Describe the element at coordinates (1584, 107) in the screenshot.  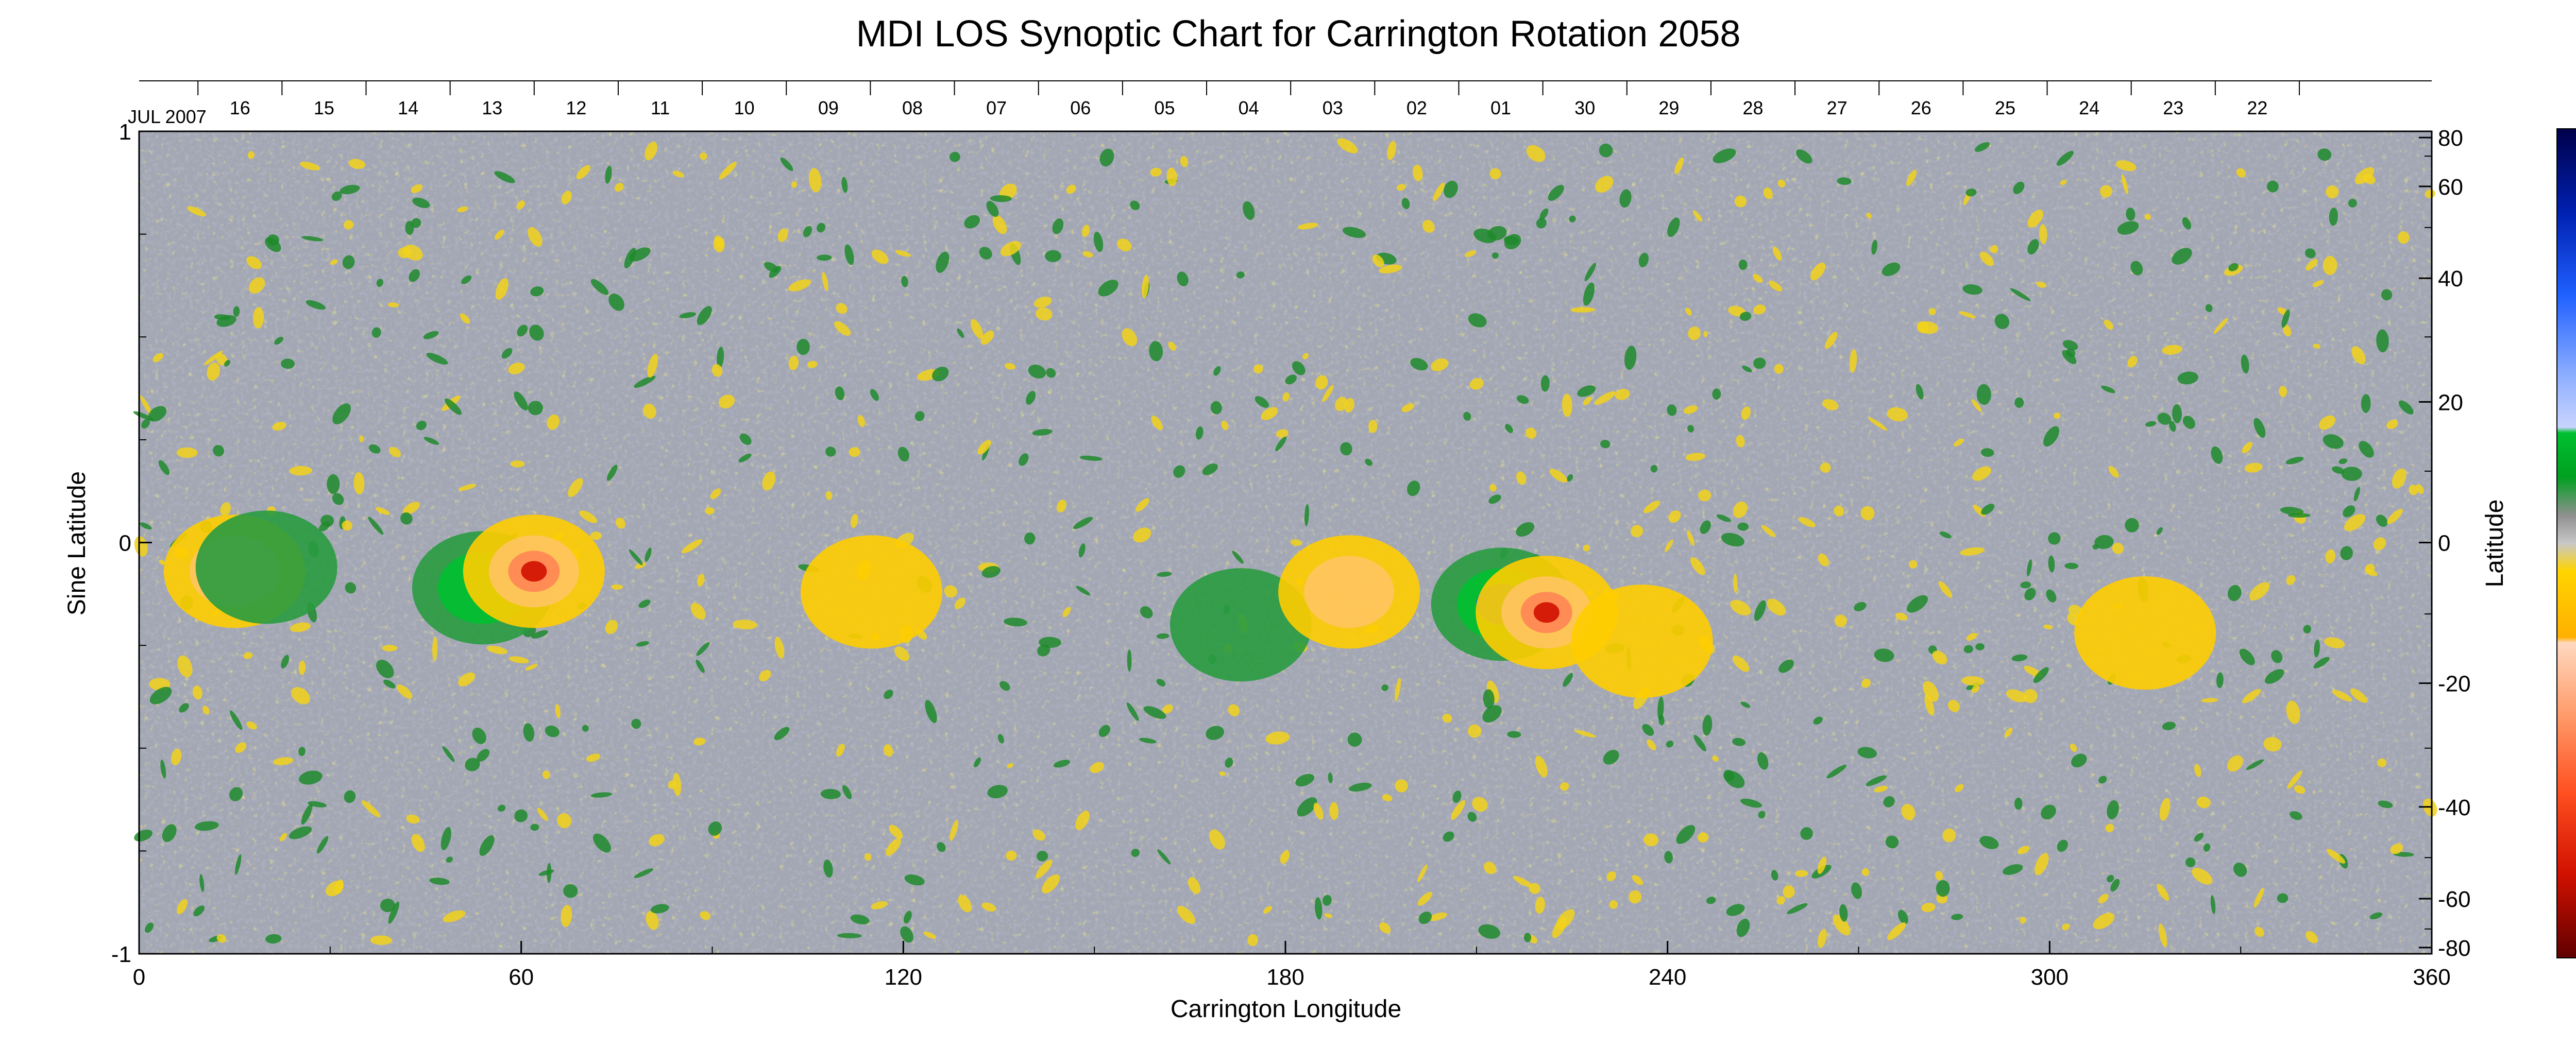
I see `date-label: 30` at that location.